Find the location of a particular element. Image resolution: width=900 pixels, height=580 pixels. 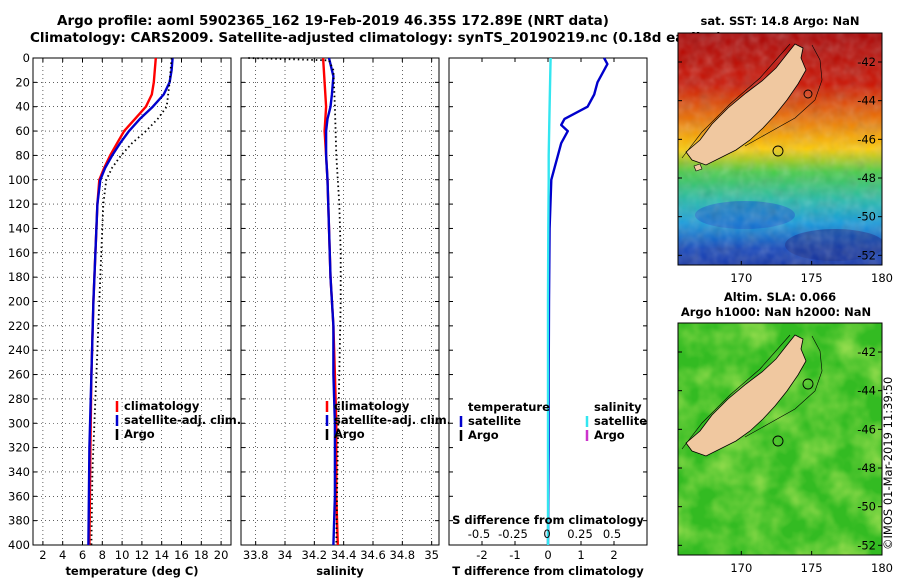

x-tick-label: 16 is located at coordinates (181, 555).